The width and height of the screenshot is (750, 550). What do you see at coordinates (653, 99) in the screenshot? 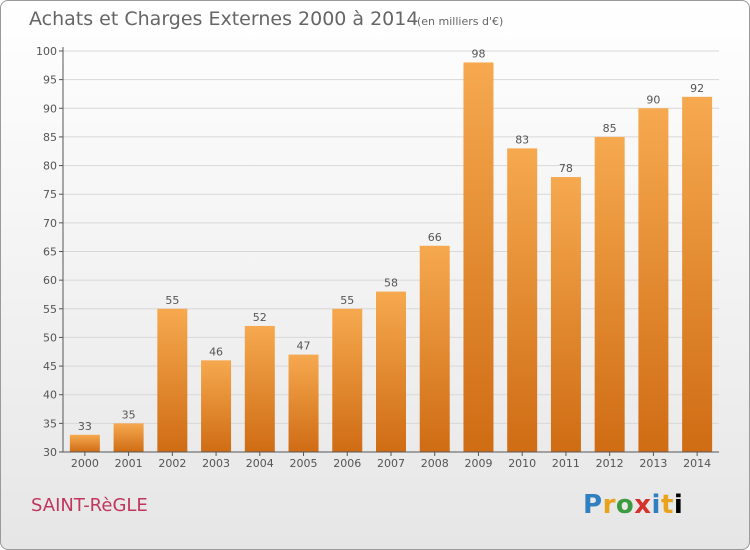
I see `data-label: 90` at bounding box center [653, 99].